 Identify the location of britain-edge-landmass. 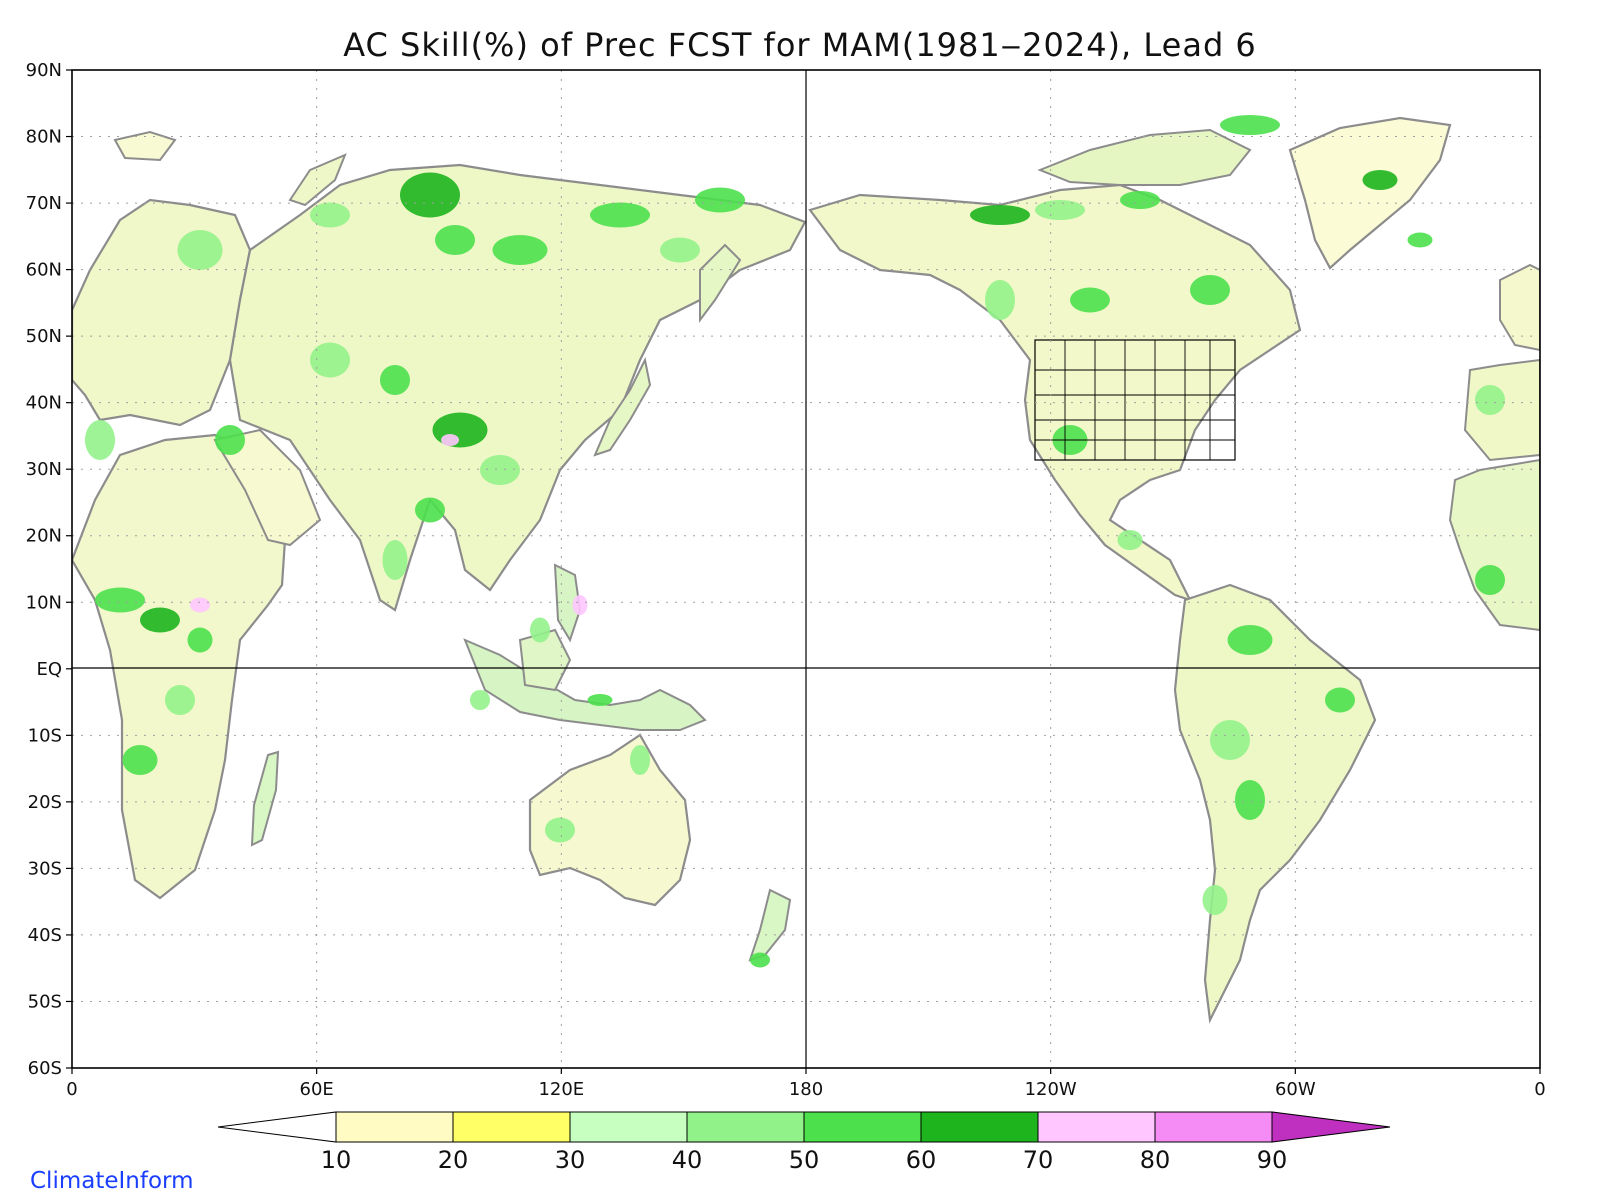
(1519, 307).